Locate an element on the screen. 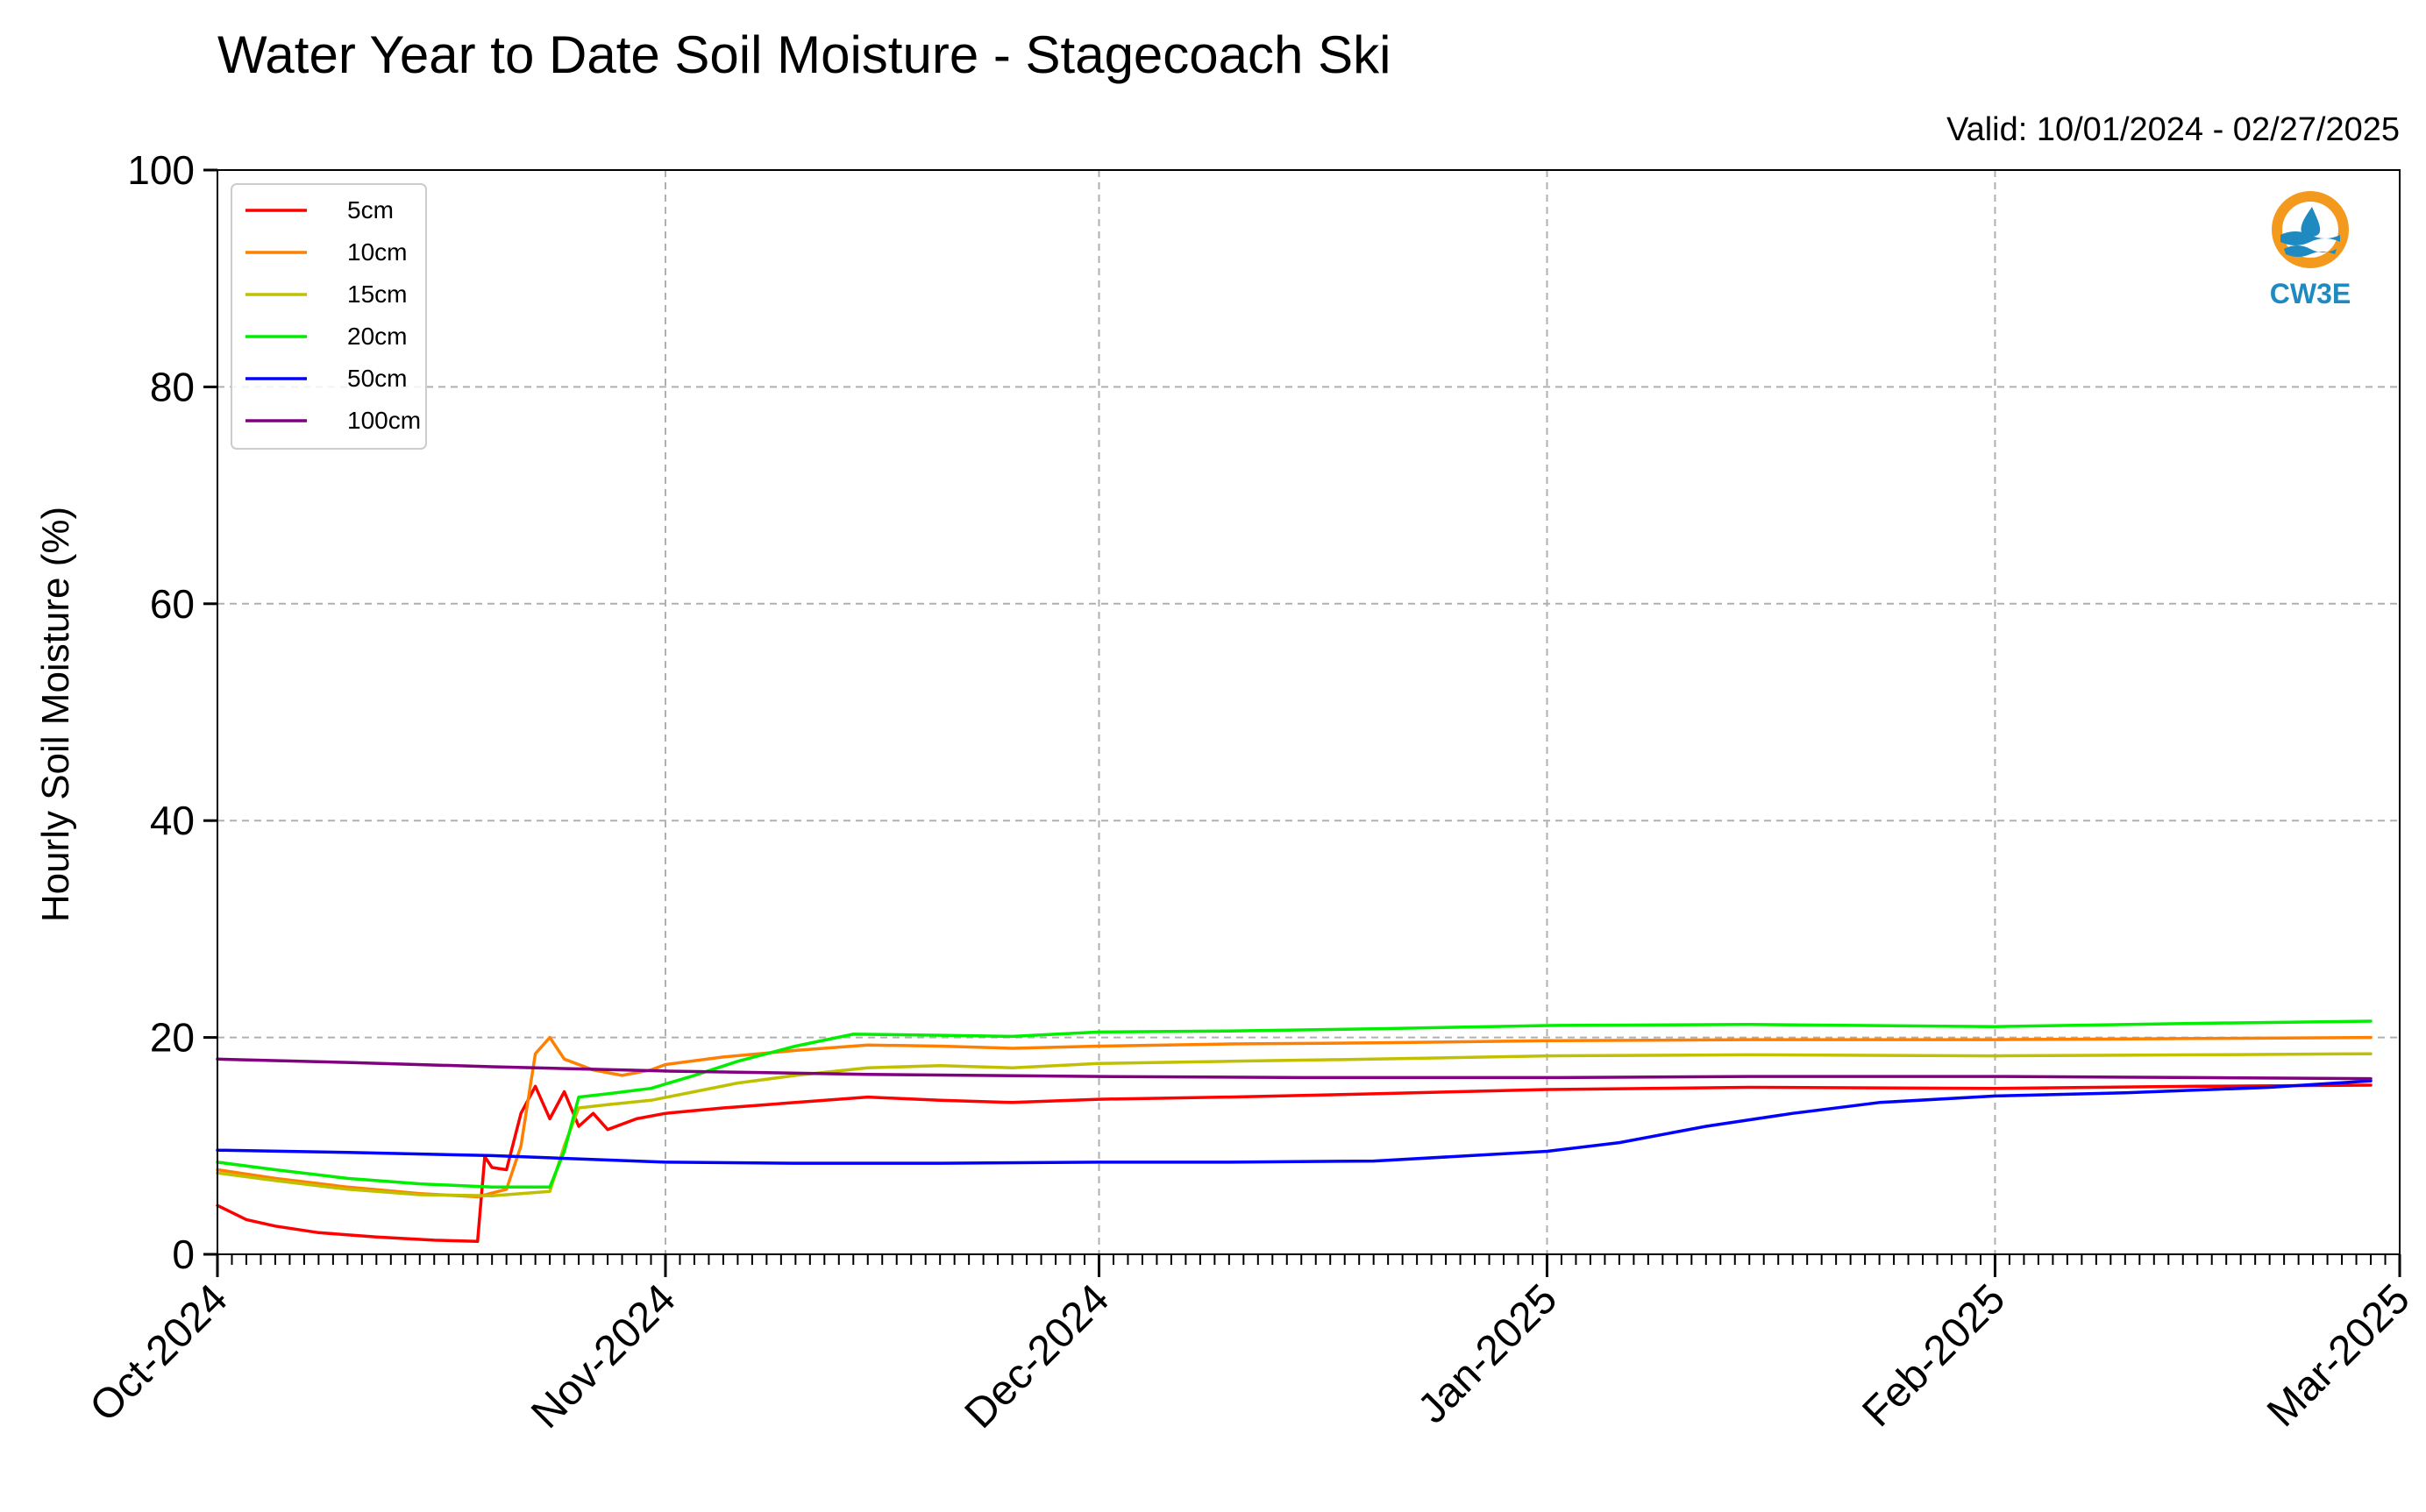  series-line-20cm is located at coordinates (1294, 1104).